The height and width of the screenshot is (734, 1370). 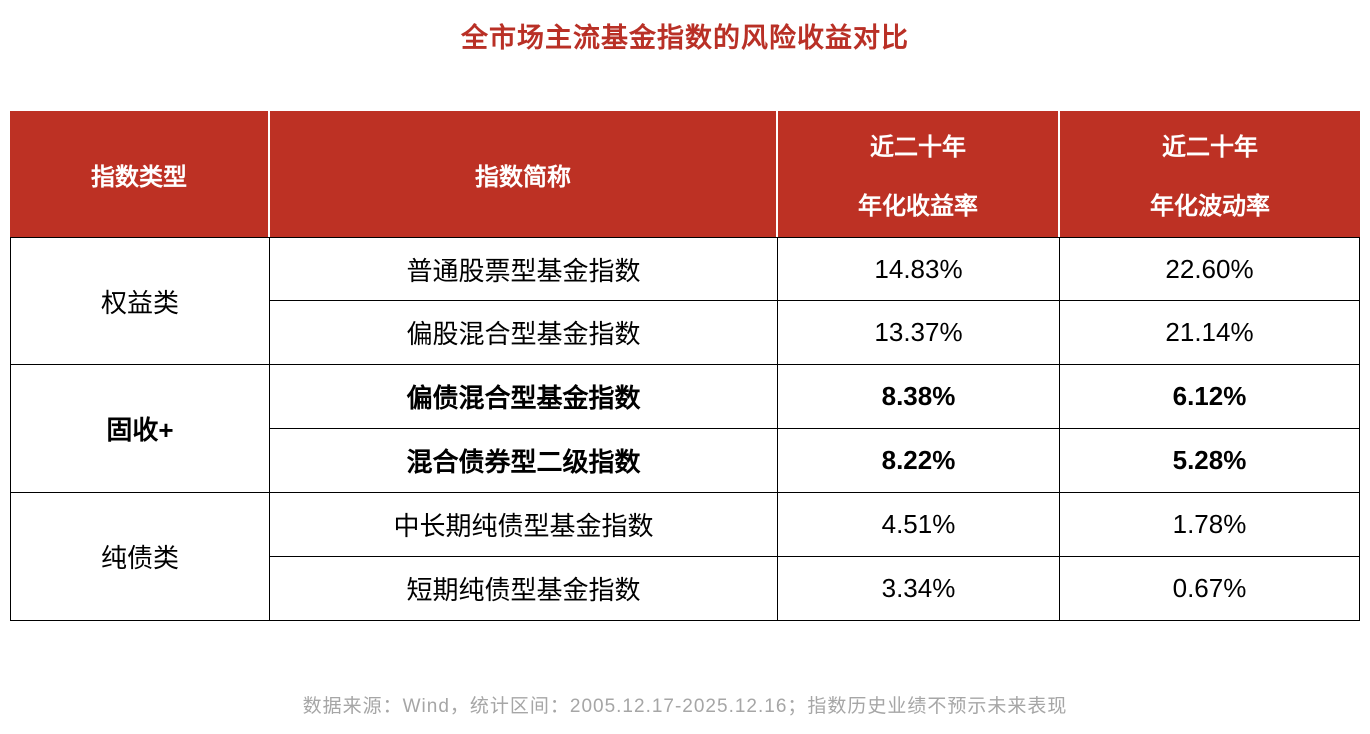 What do you see at coordinates (524, 269) in the screenshot?
I see `index-name-cell: 普通股票型基金指数` at bounding box center [524, 269].